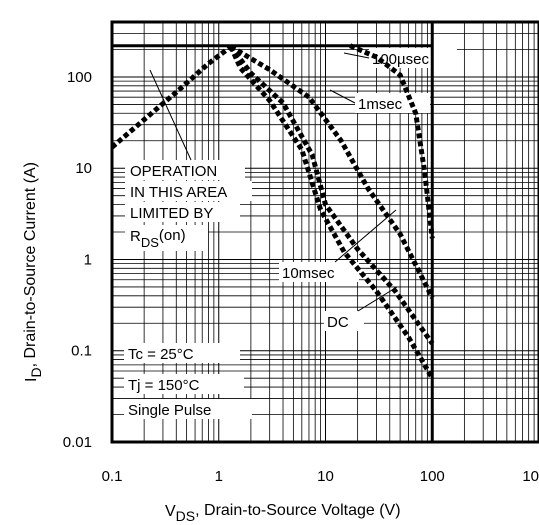 The image size is (539, 525). Describe the element at coordinates (33, 272) in the screenshot. I see `y-axis-title: ID, Drain-to-Source Current (A)` at that location.